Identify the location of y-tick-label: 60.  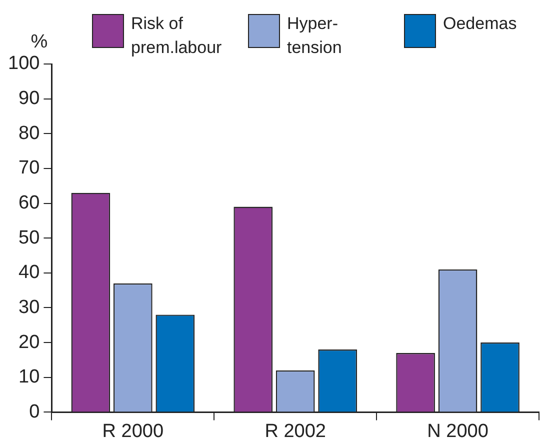
(29, 203).